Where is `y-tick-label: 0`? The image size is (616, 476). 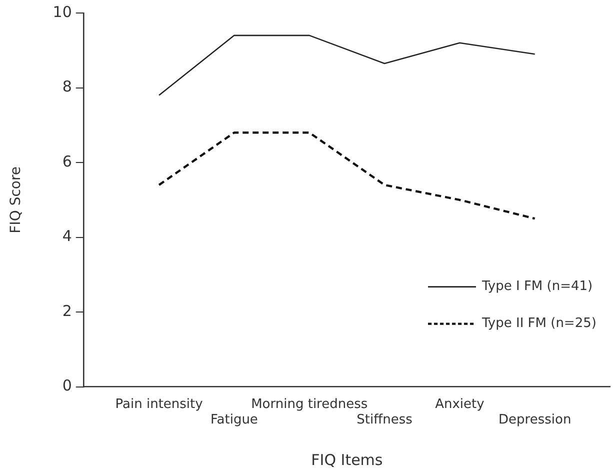
y-tick-label: 0 is located at coordinates (67, 385).